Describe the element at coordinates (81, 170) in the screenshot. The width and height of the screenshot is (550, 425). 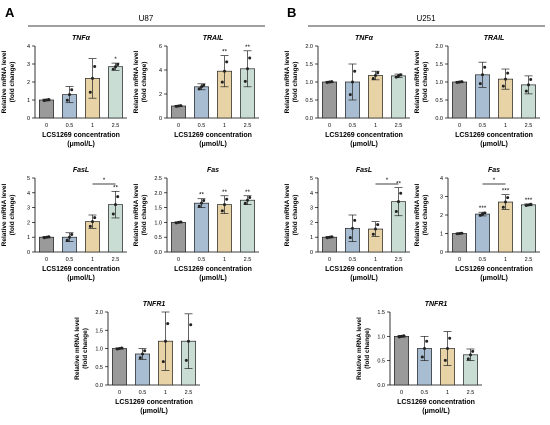
I see `chart-title: FasL` at that location.